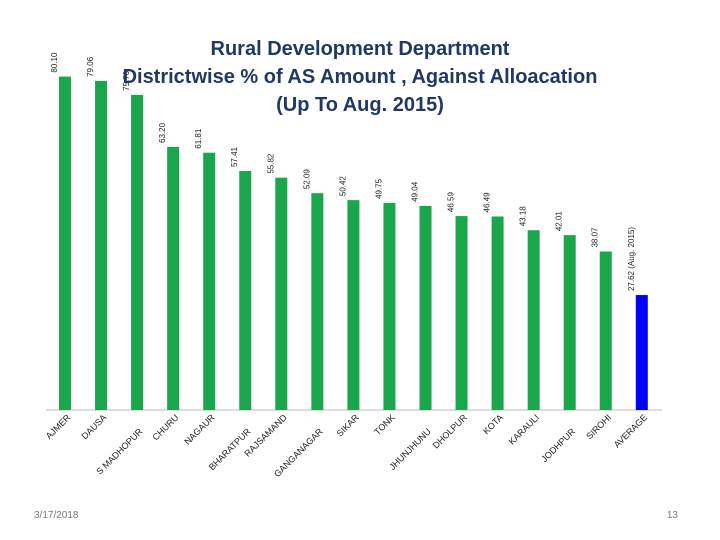 This screenshot has width=720, height=540. I want to click on date: 3/17/2018, so click(56, 515).